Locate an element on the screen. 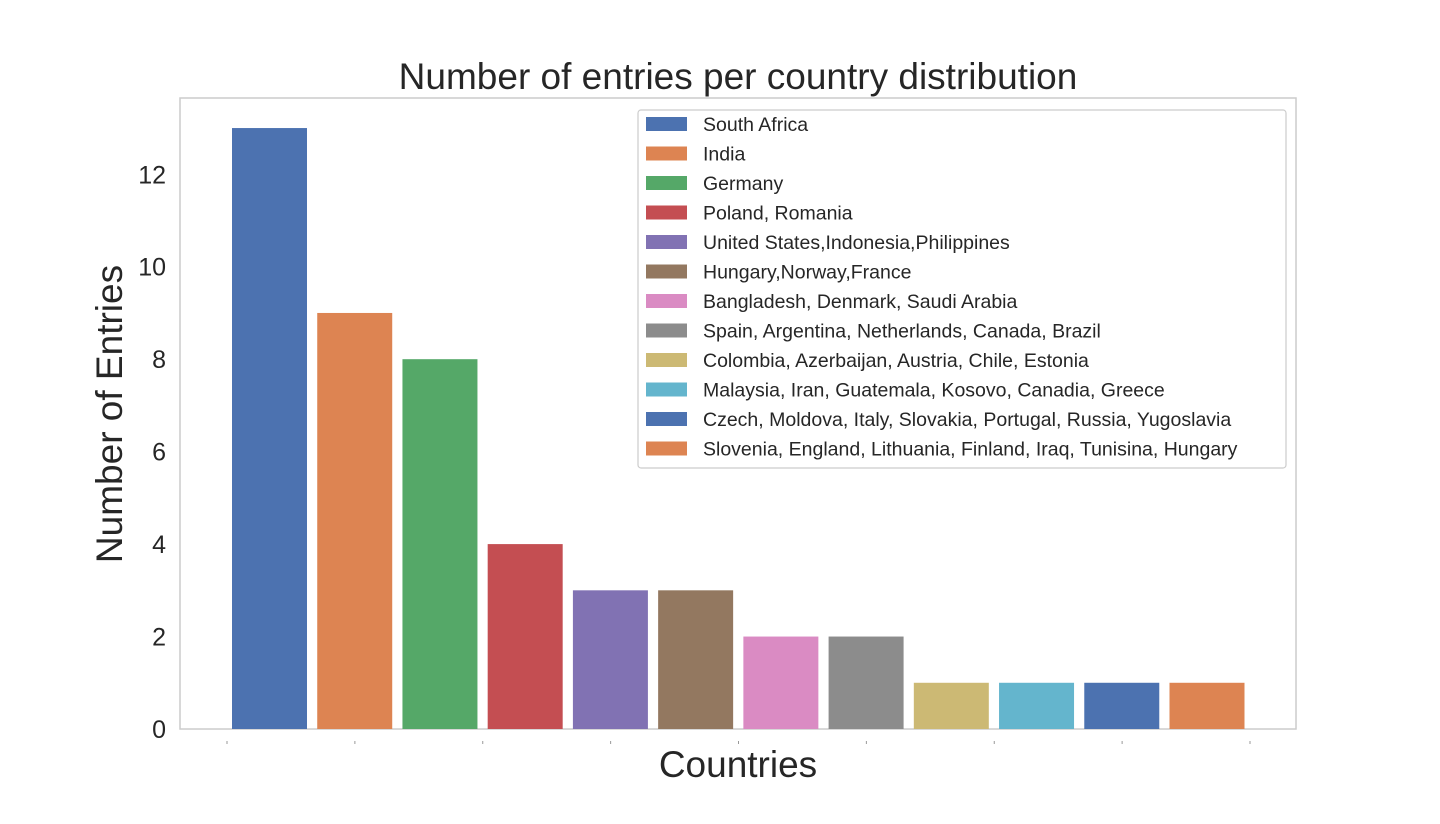  legend-label: South Africa is located at coordinates (755, 125).